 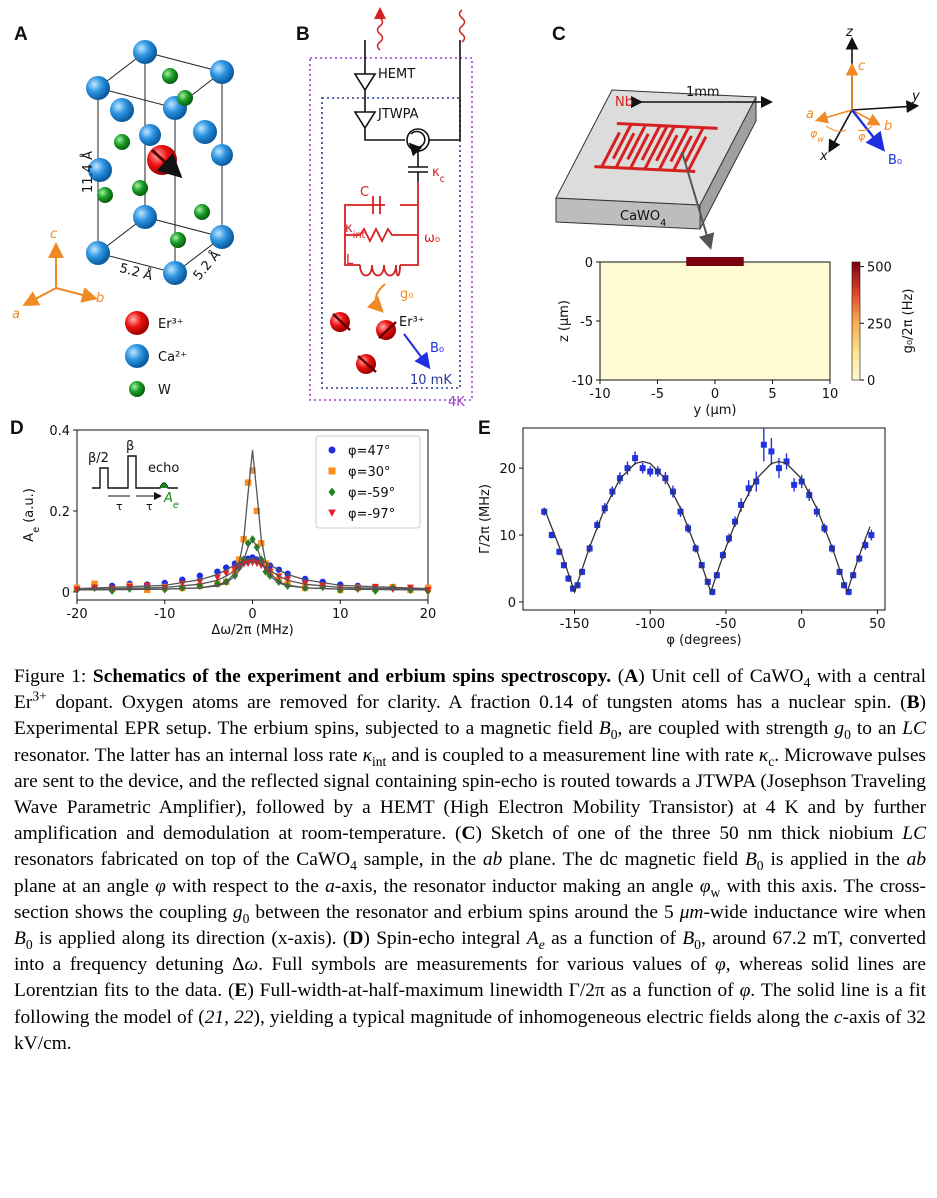 What do you see at coordinates (861, 66) in the screenshot?
I see `axis-label: c` at bounding box center [861, 66].